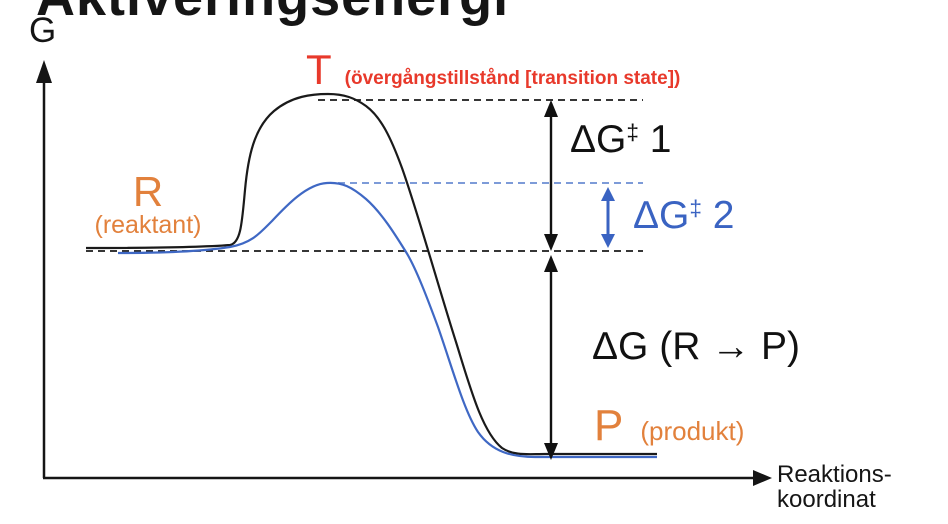 The height and width of the screenshot is (524, 948). I want to click on x-axis-arrowhead-icon, so click(762, 478).